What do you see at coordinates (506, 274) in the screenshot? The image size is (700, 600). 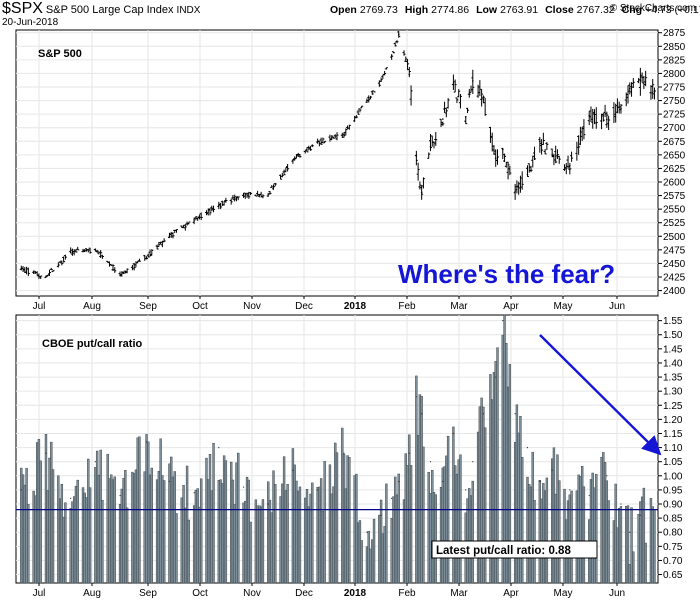 I see `price-annotation: Where's the fear?` at bounding box center [506, 274].